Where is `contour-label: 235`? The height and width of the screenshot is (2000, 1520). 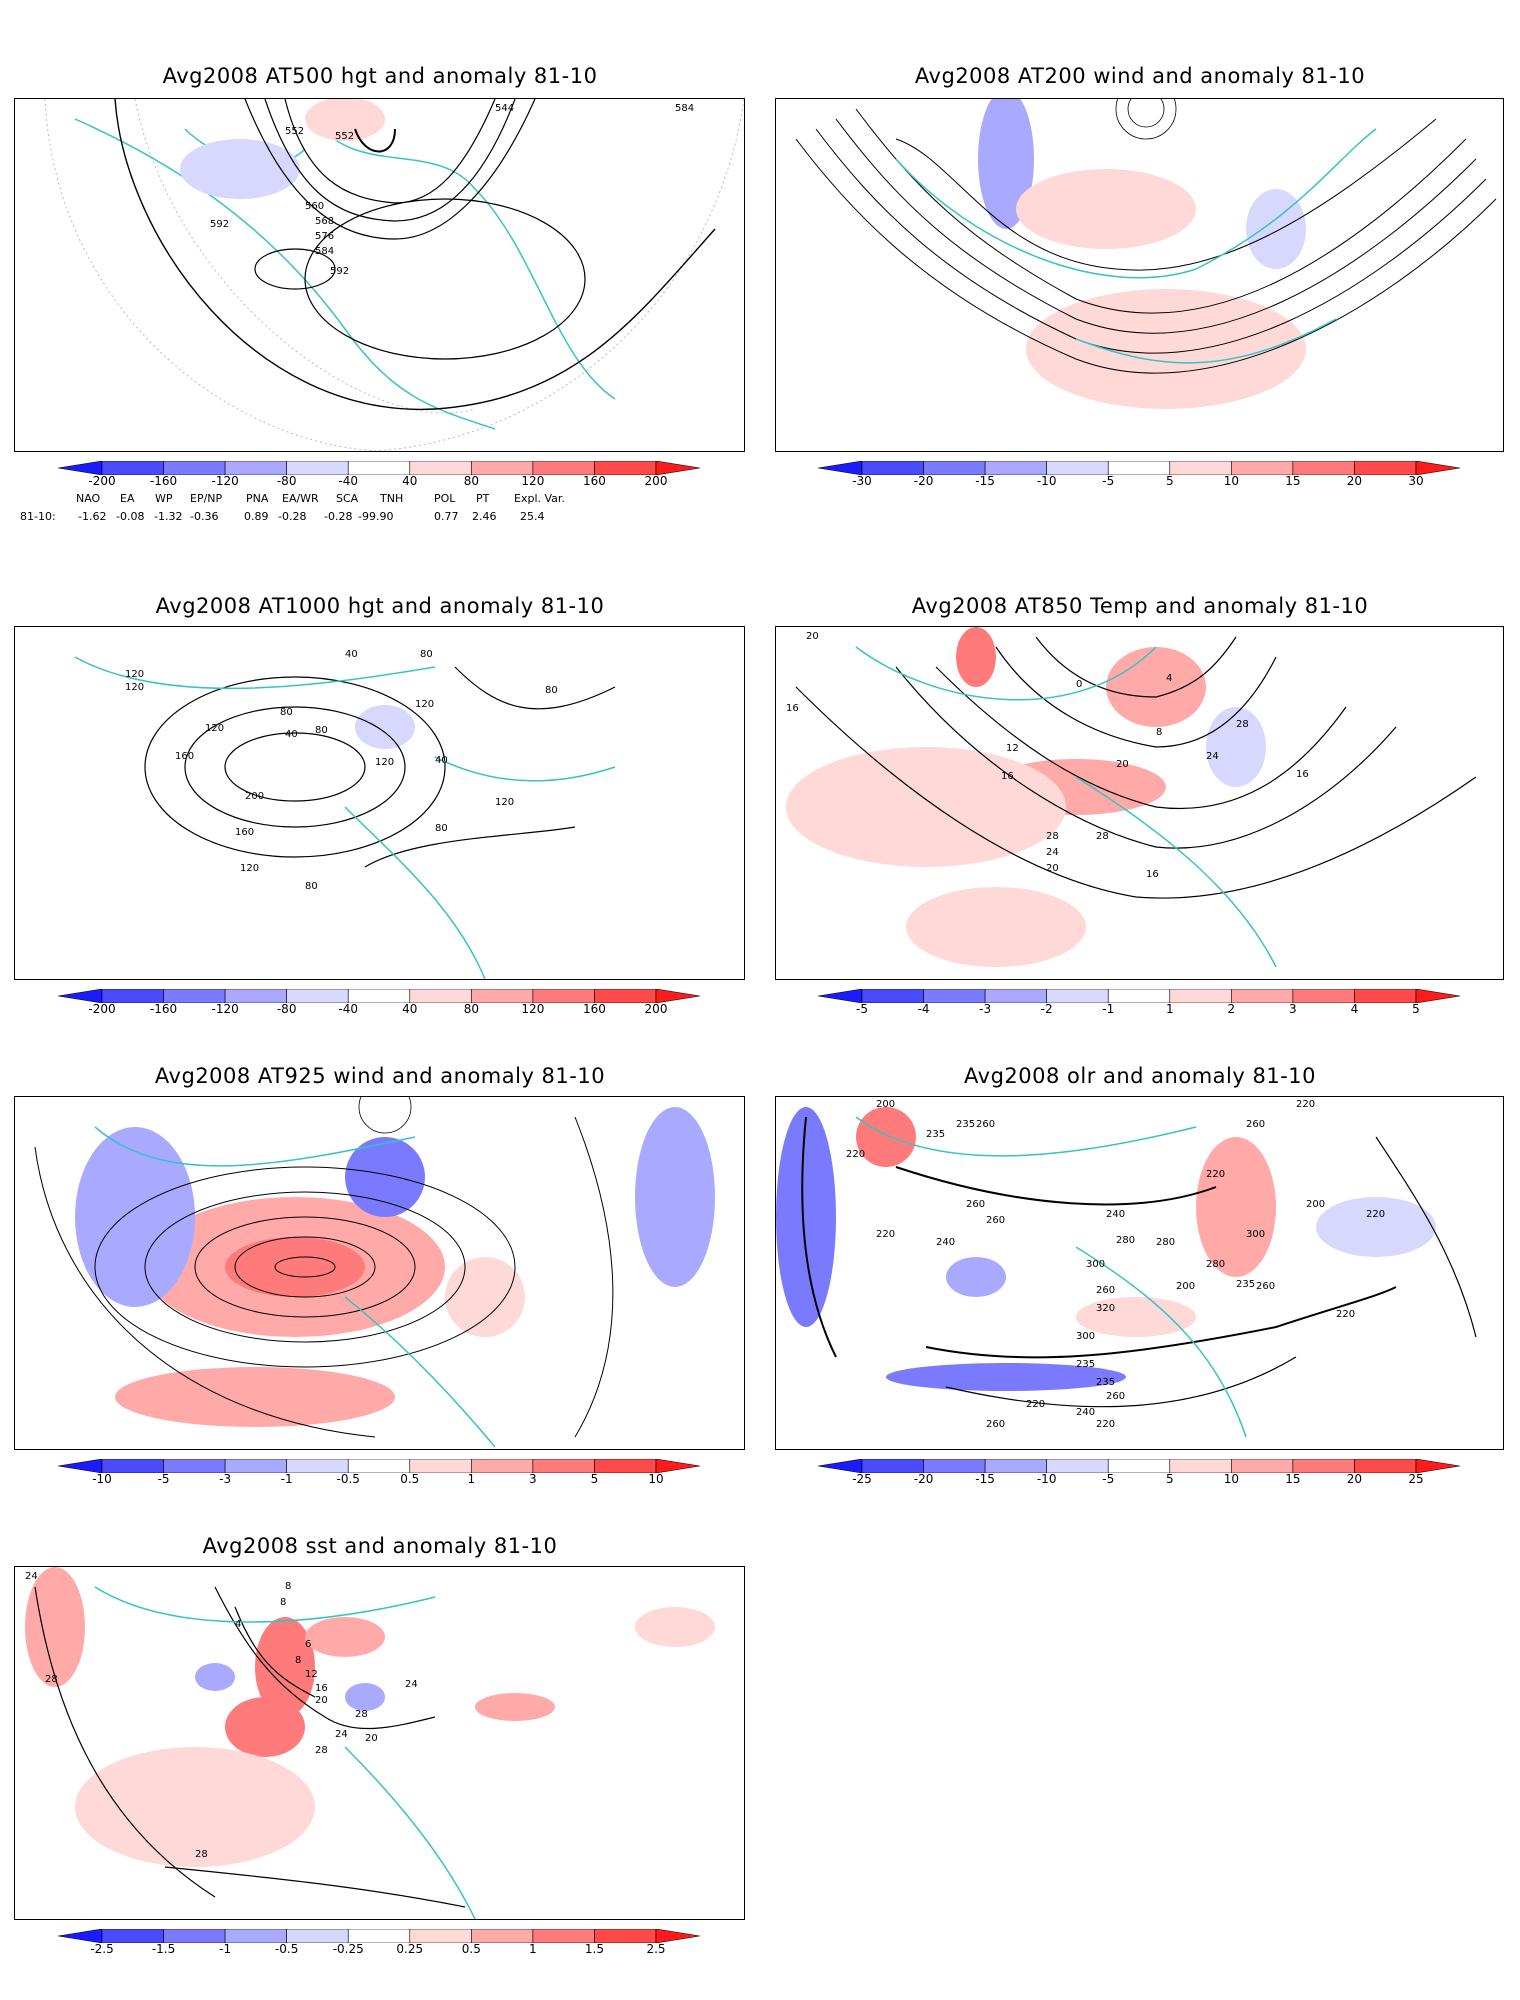
contour-label: 235 is located at coordinates (935, 1134).